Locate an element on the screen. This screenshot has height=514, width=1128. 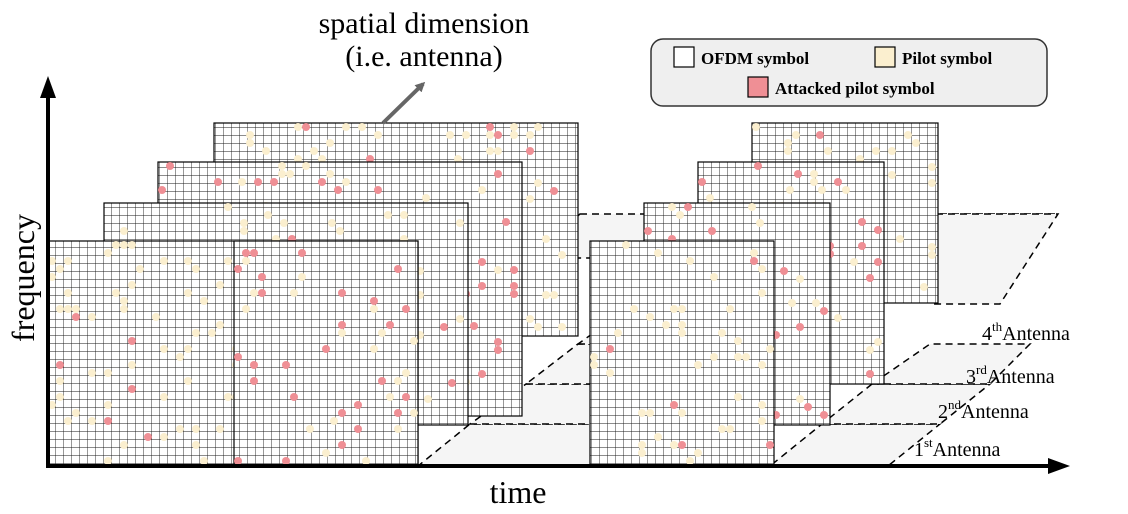
attacked-pilot-swatch-icon is located at coordinates (758, 87).